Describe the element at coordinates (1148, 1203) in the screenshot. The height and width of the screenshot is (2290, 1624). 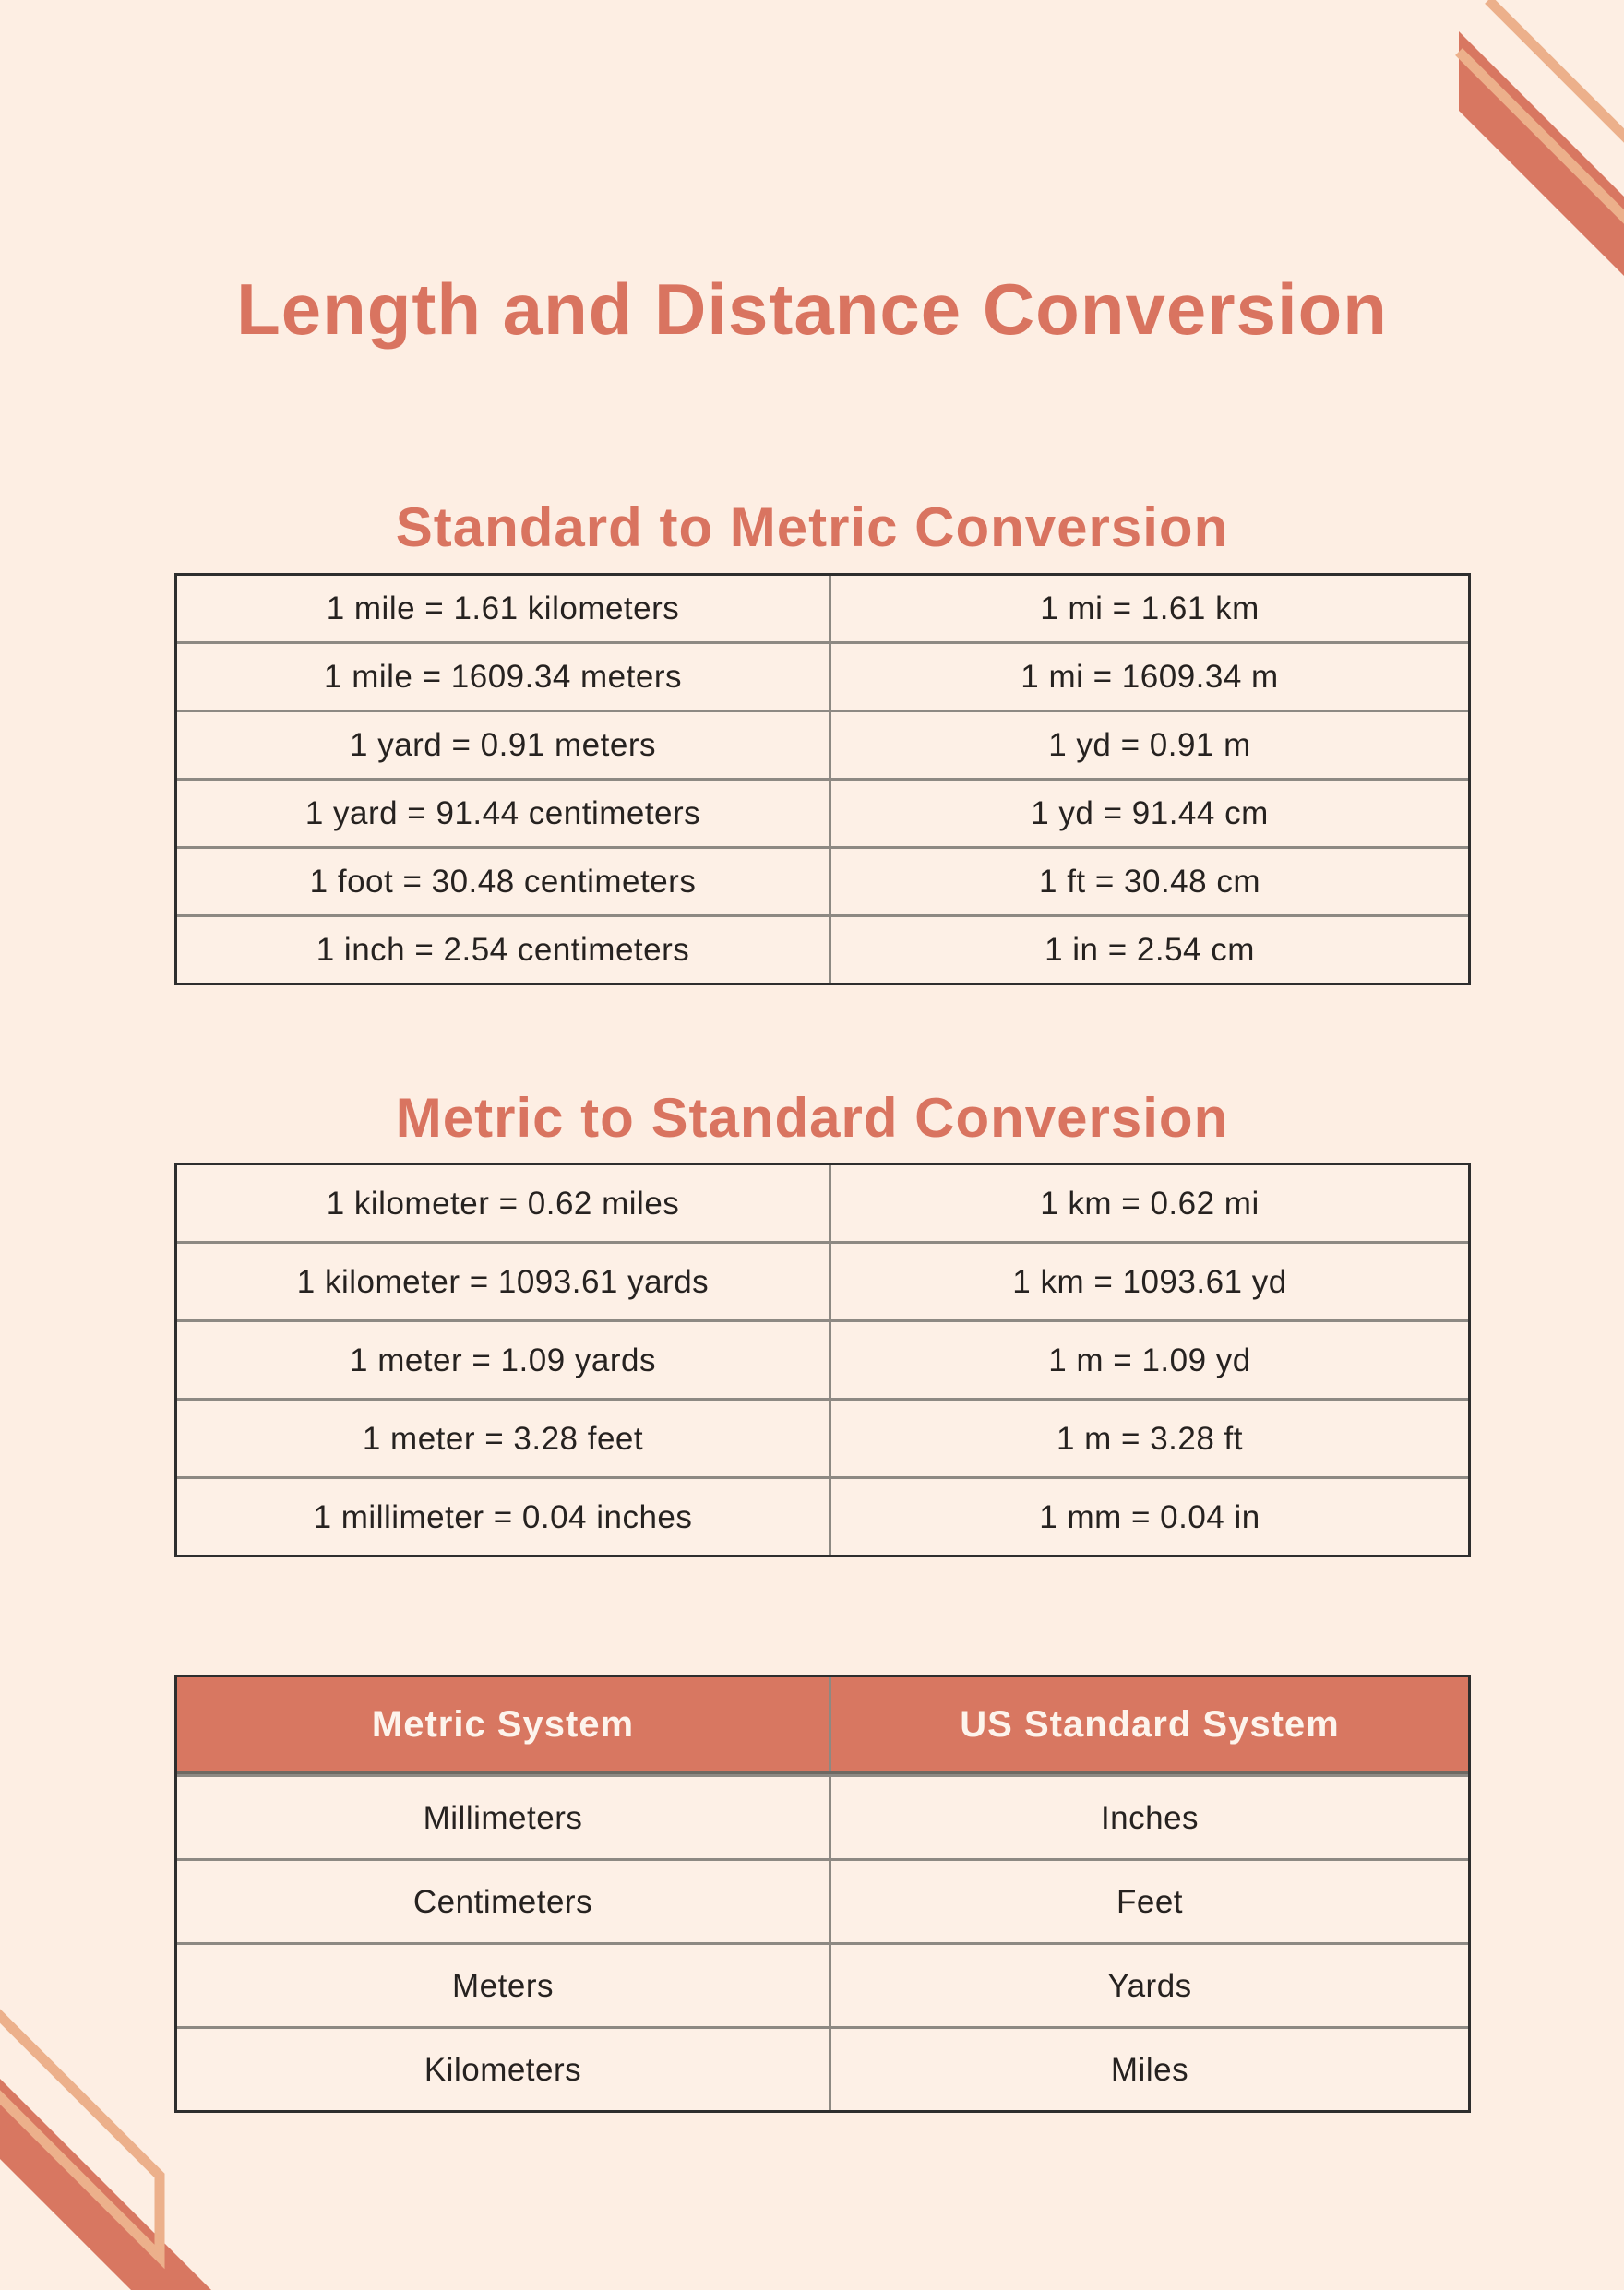
I see `conversion-short: 1 km = 0.62 mi` at that location.